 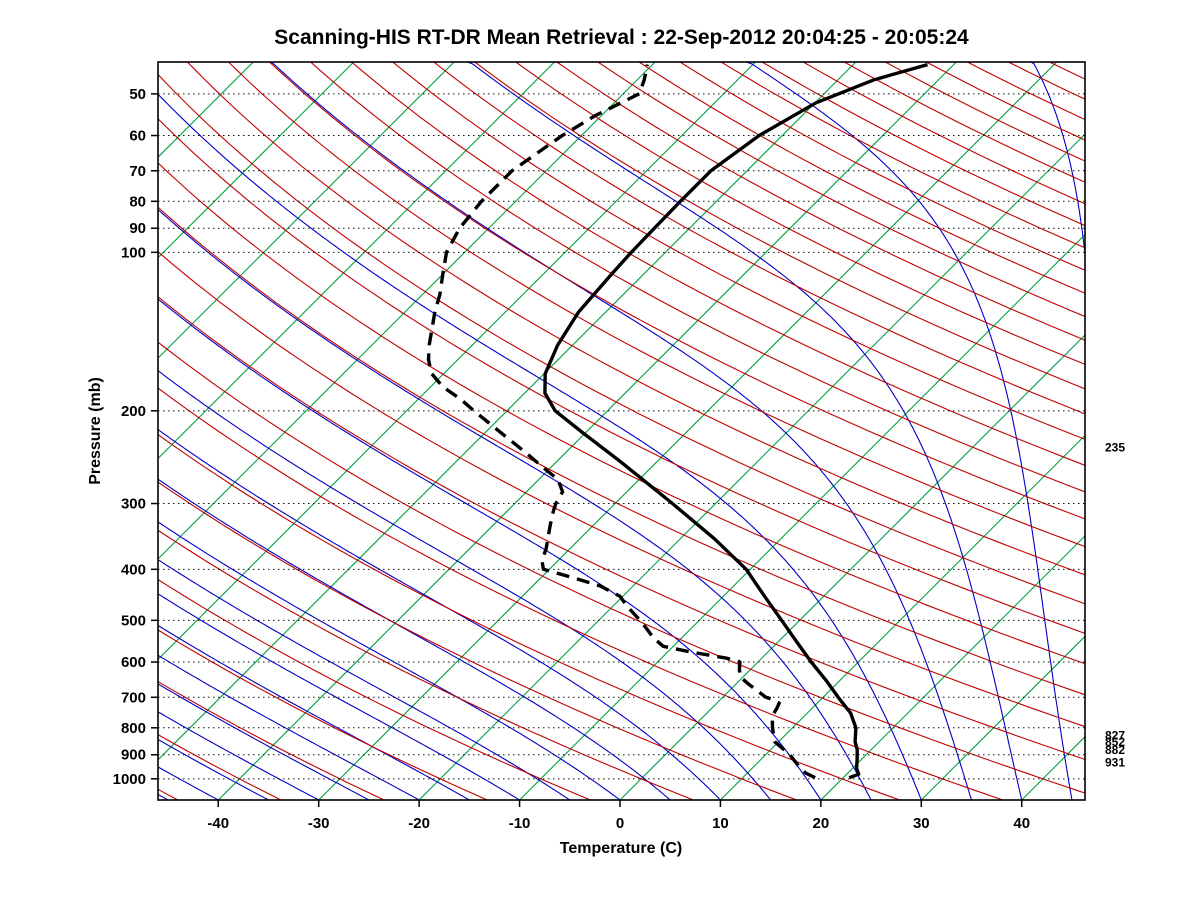 What do you see at coordinates (133, 411) in the screenshot?
I see `y-tick-label: 200` at bounding box center [133, 411].